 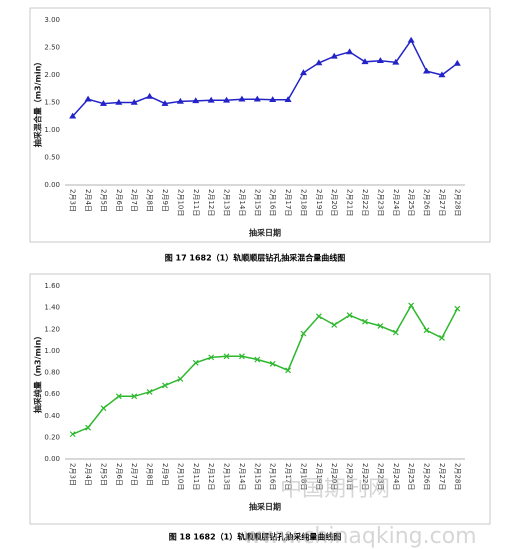 I want to click on y-tick-label: 1.20, so click(x=52, y=329).